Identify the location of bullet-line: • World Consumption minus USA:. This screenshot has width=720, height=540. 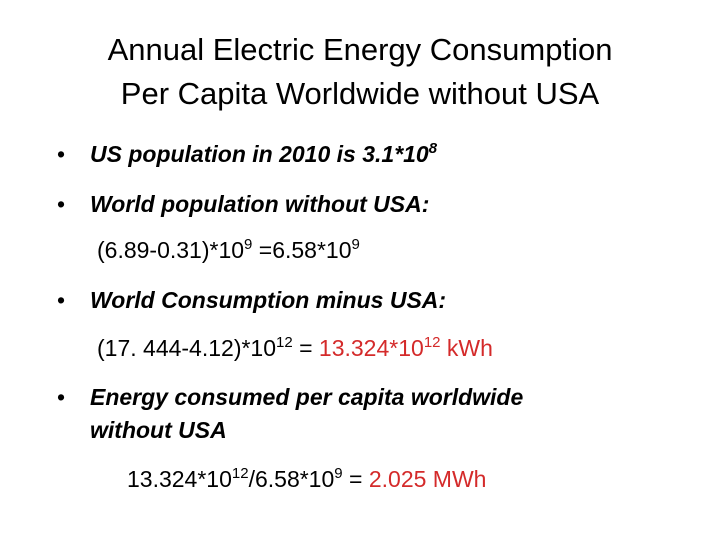
(252, 300).